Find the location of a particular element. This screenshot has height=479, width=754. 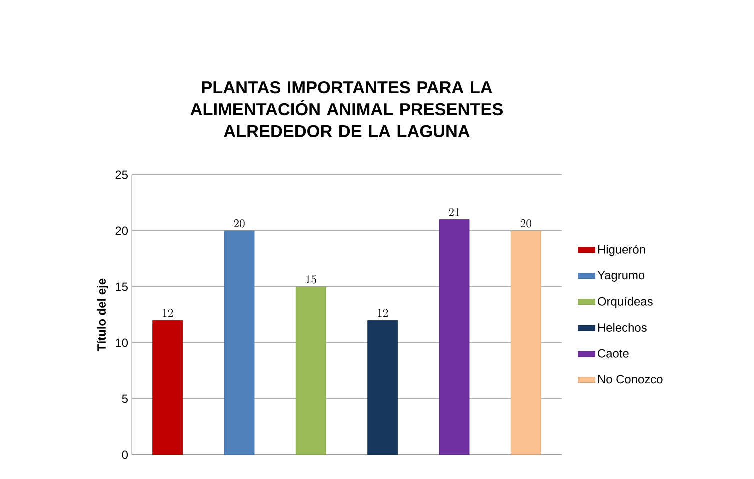

y-tick-label: 20 is located at coordinates (122, 231).